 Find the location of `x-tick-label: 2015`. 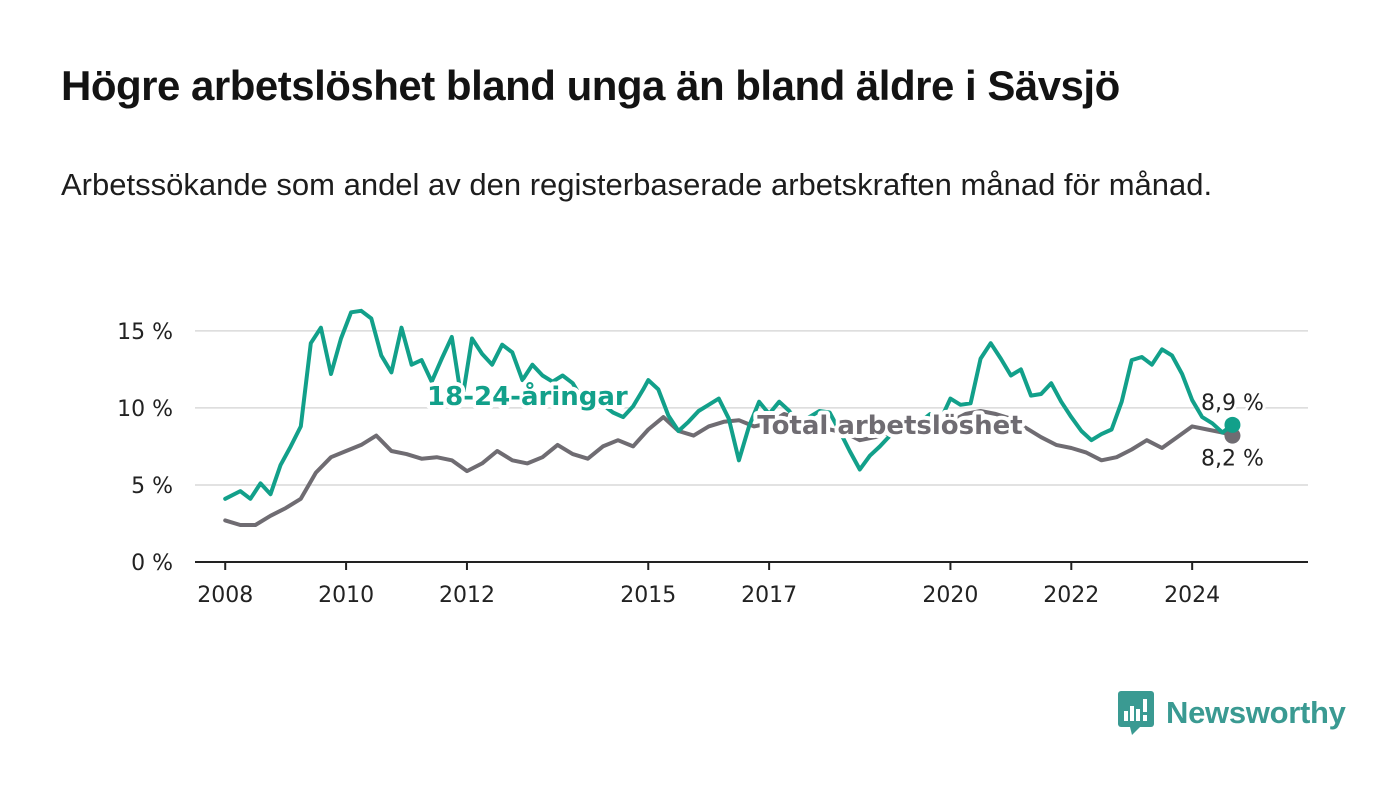

x-tick-label: 2015 is located at coordinates (648, 595).